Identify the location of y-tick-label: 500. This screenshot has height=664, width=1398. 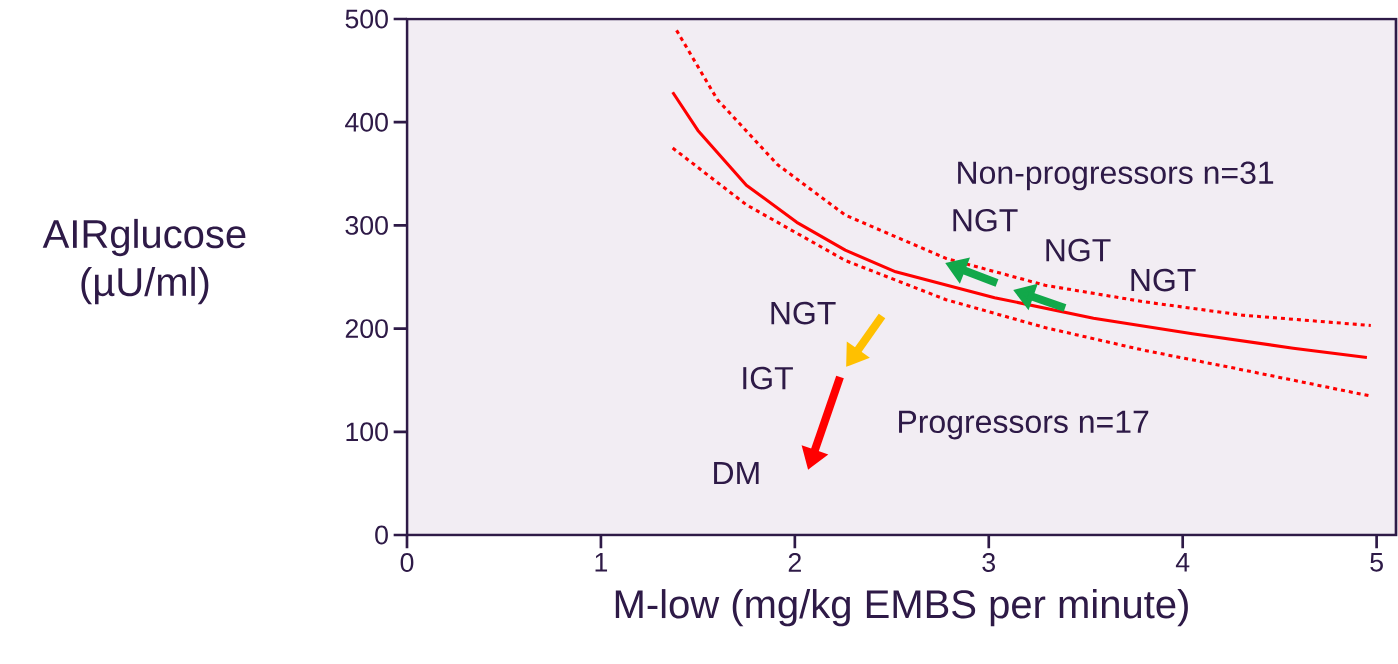
(366, 19).